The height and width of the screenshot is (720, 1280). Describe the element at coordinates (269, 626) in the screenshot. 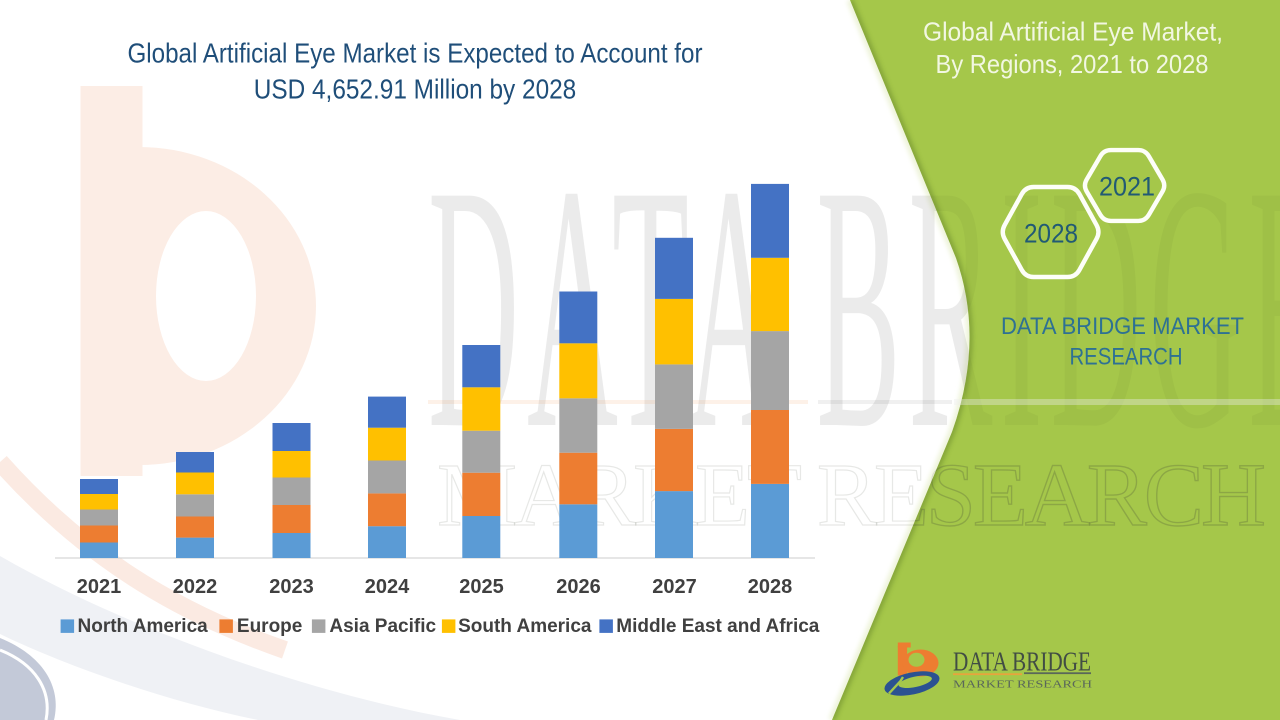

I see `svg-text: Europe` at that location.